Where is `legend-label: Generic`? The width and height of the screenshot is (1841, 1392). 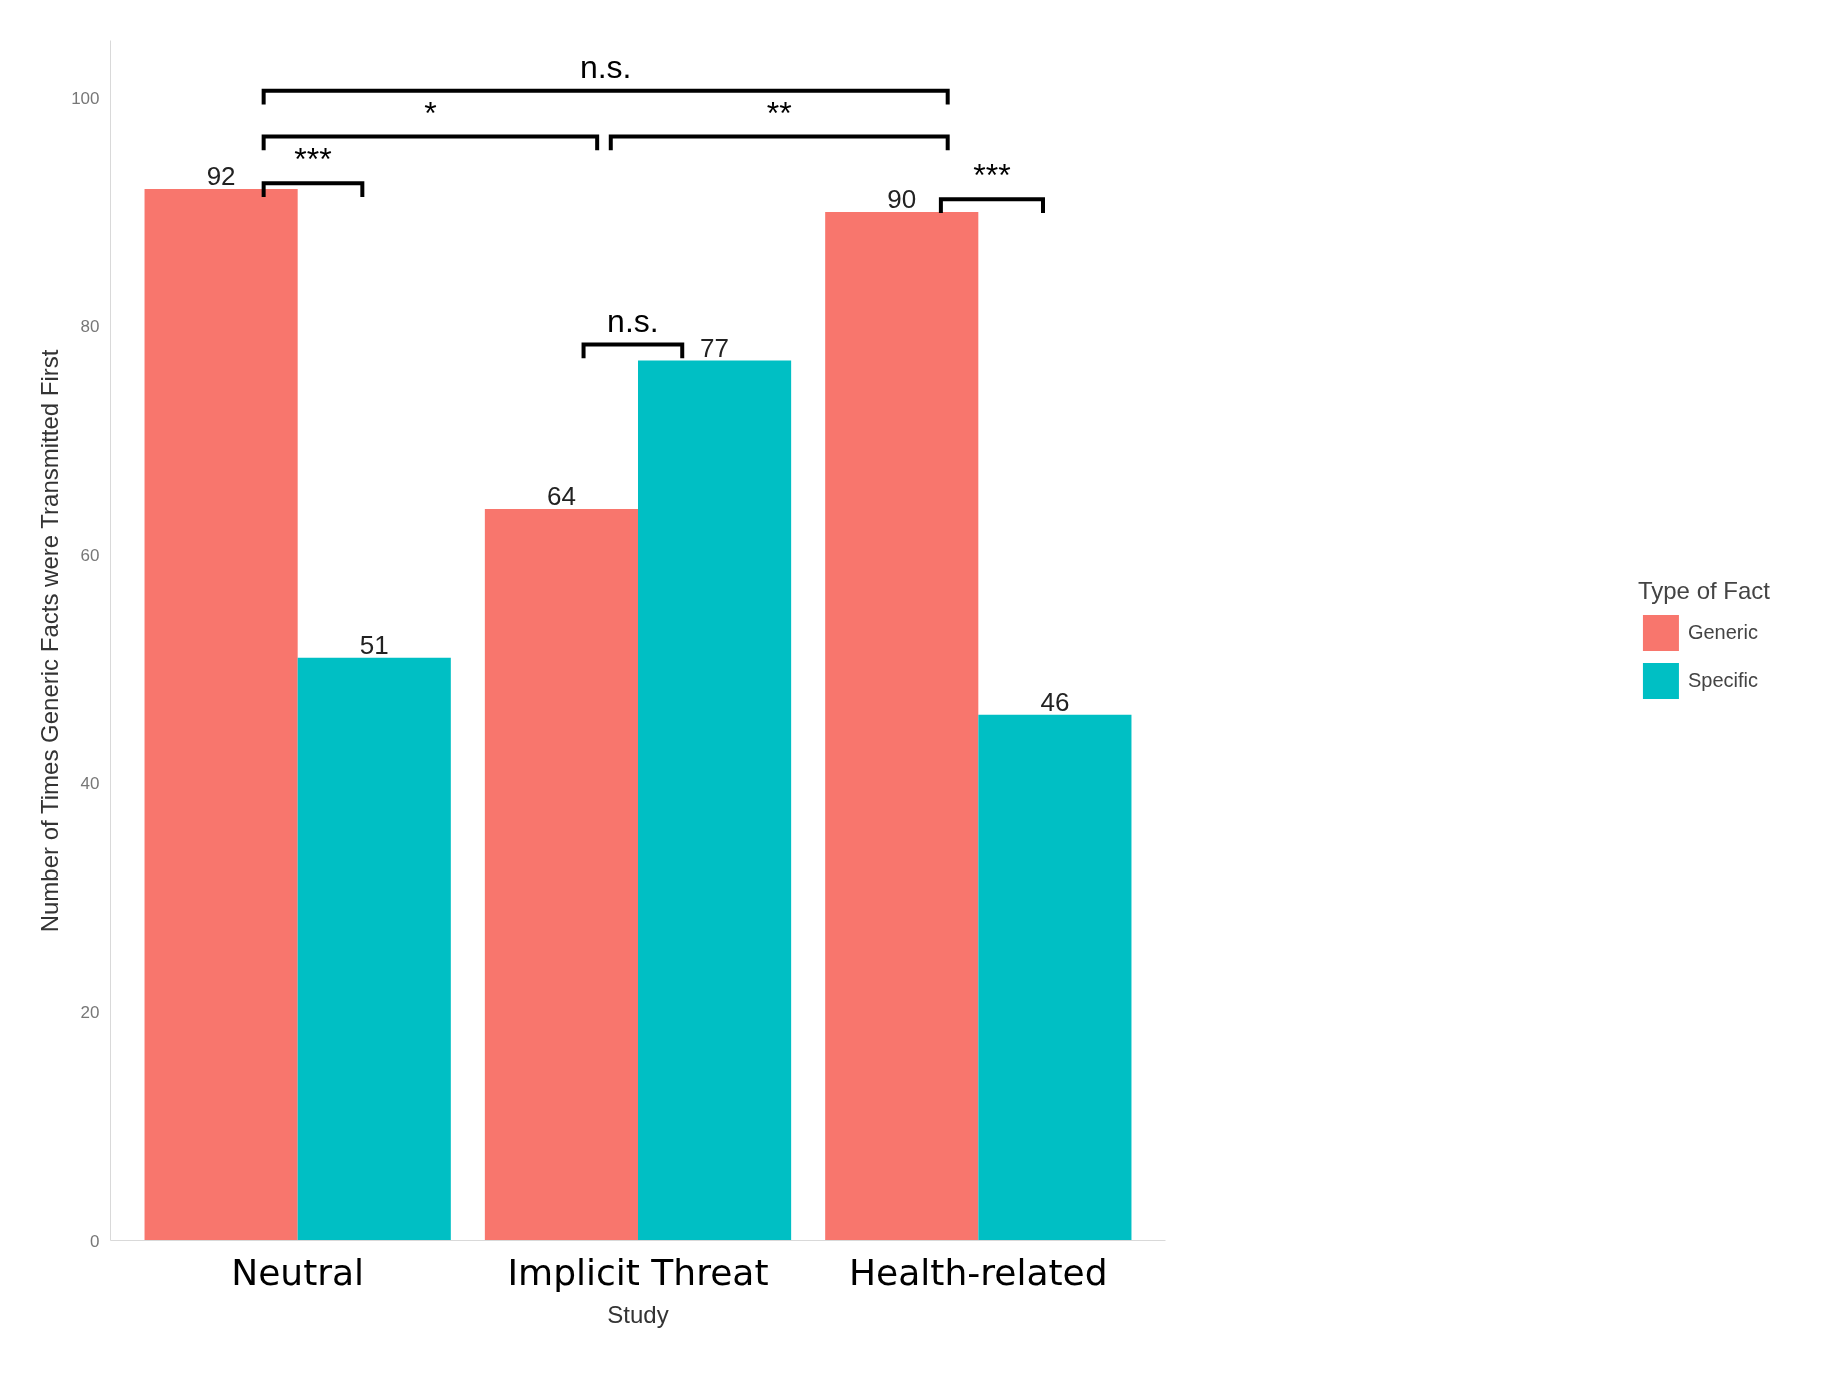
legend-label: Generic is located at coordinates (1722, 632).